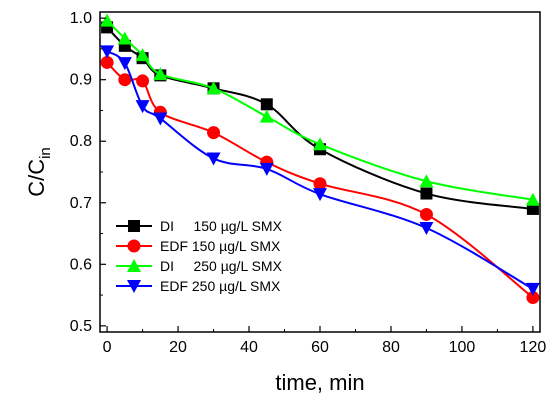 The width and height of the screenshot is (550, 402). I want to click on y-tick-label: 0.5, so click(81, 326).